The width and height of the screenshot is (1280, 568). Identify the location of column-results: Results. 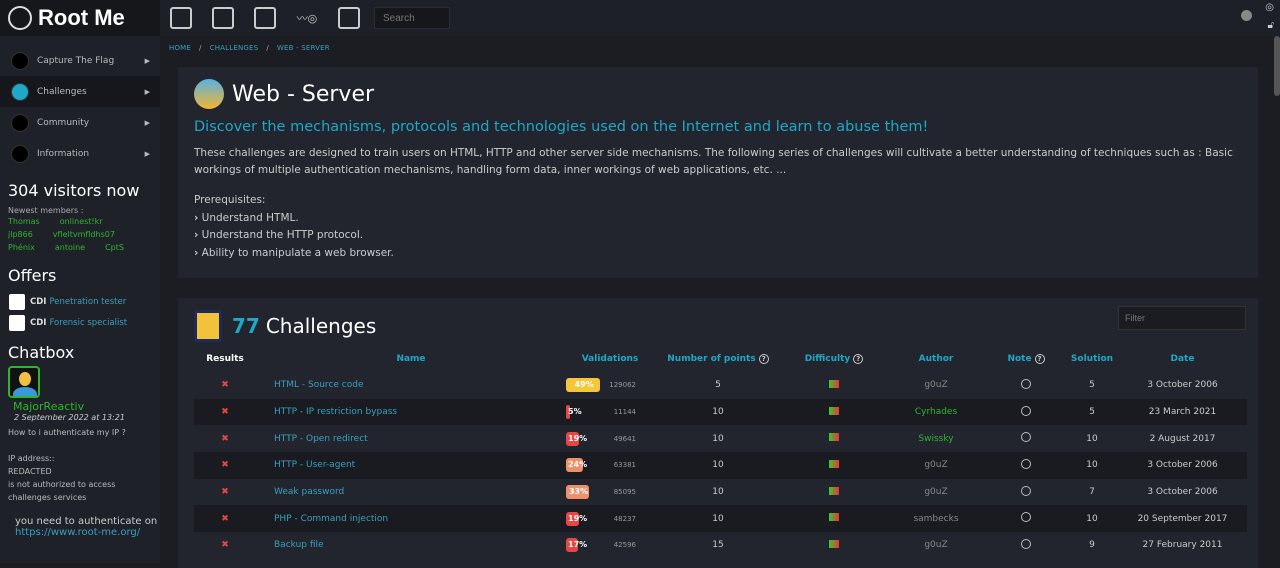
(225, 359).